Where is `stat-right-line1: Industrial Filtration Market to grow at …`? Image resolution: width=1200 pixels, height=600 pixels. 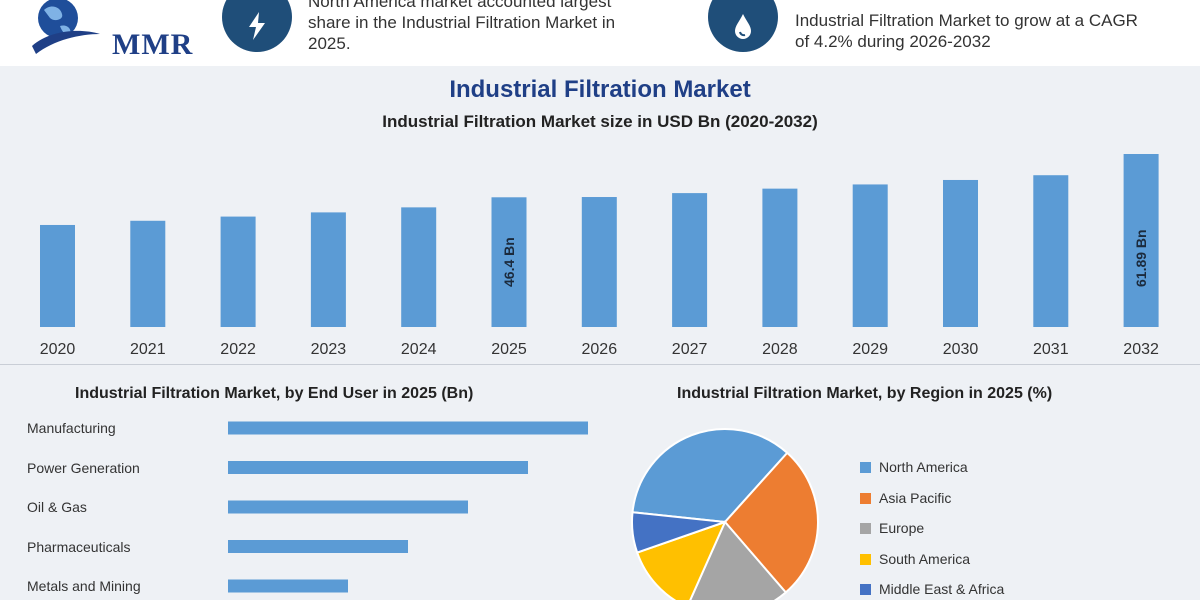
stat-right-line1: Industrial Filtration Market to grow at … is located at coordinates (966, 20).